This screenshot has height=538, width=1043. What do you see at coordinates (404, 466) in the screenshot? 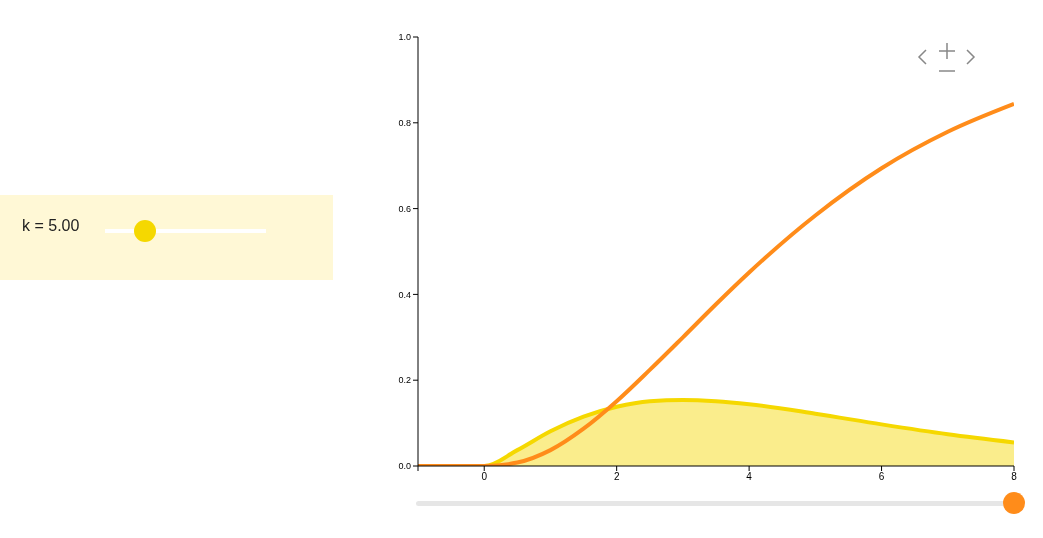
I see `y-tick-label: 0.0` at bounding box center [404, 466].